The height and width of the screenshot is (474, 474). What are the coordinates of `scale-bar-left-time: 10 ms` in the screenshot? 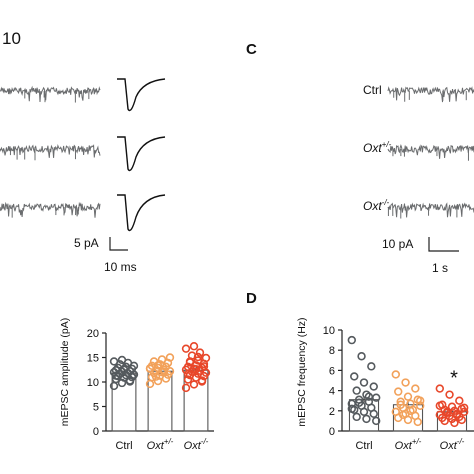 It's located at (120, 267).